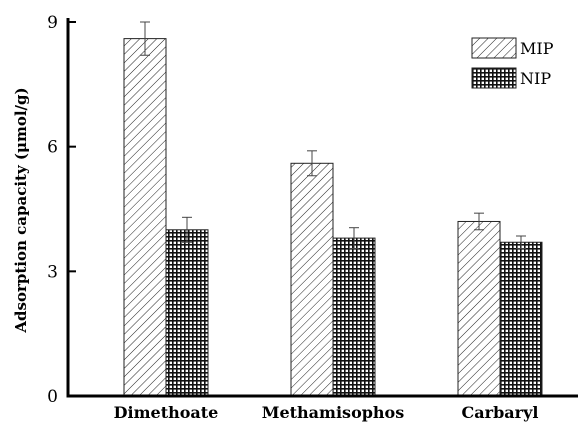  I want to click on error-bar-nip-dimethoate, so click(187, 229).